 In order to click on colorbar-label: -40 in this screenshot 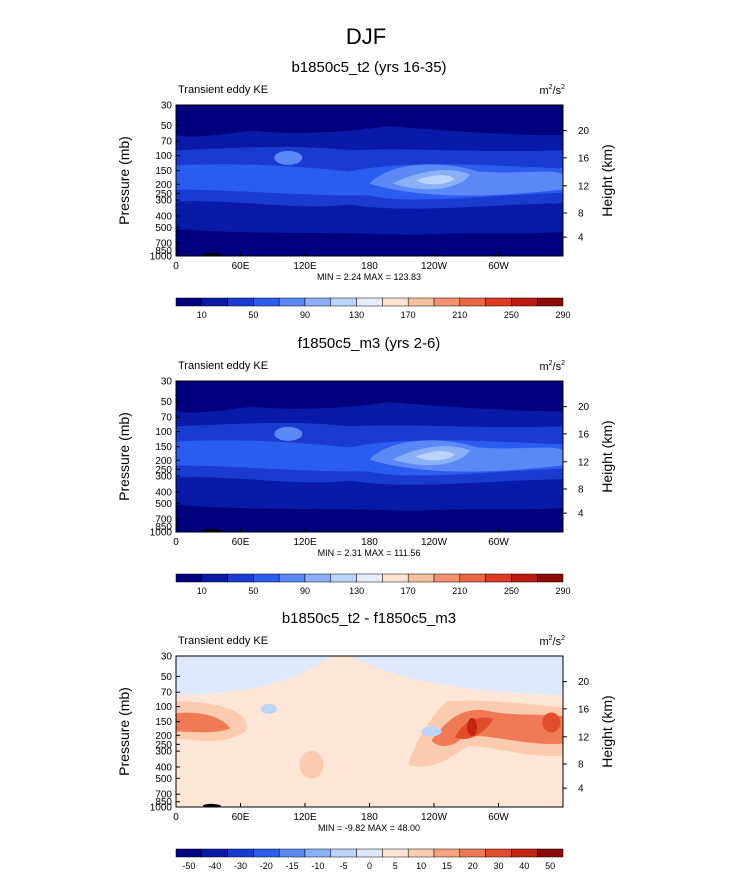, I will do `click(214, 866)`.